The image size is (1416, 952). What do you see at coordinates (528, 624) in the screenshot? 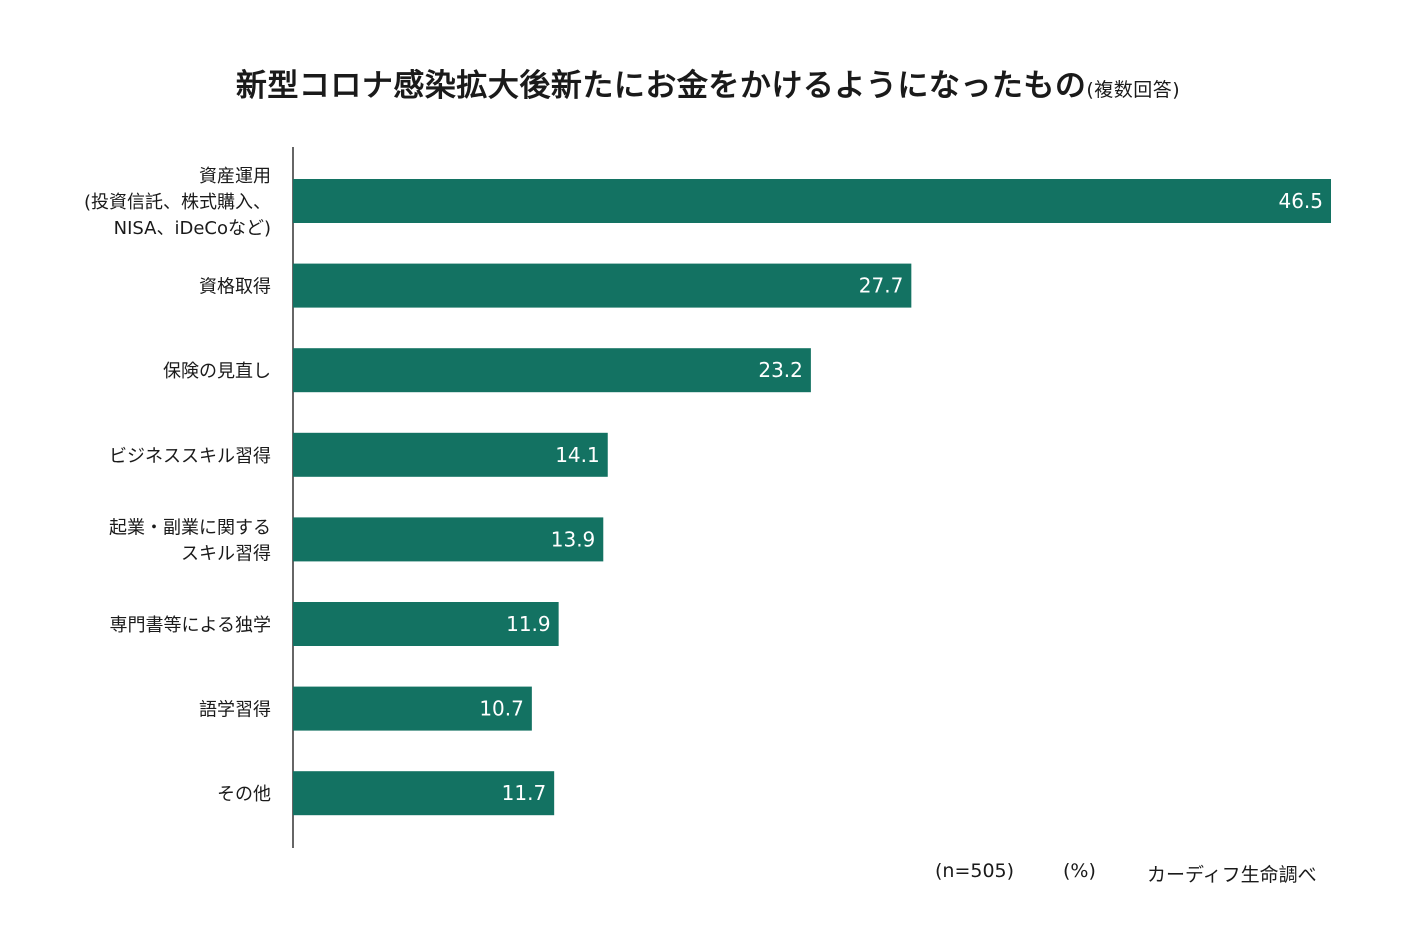
I see `data-label: 11.9` at bounding box center [528, 624].